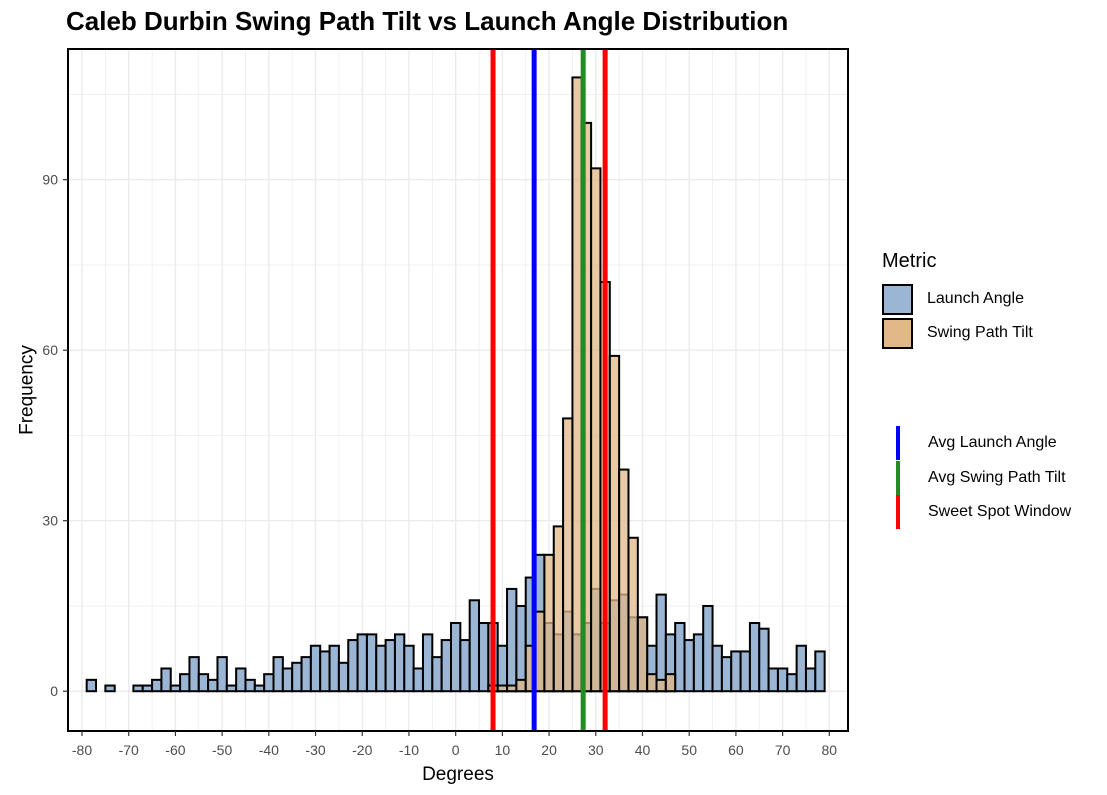 The image size is (1107, 795). Describe the element at coordinates (1000, 512) in the screenshot. I see `line-legend-label-sweet-spot-window: Sweet Spot Window` at that location.